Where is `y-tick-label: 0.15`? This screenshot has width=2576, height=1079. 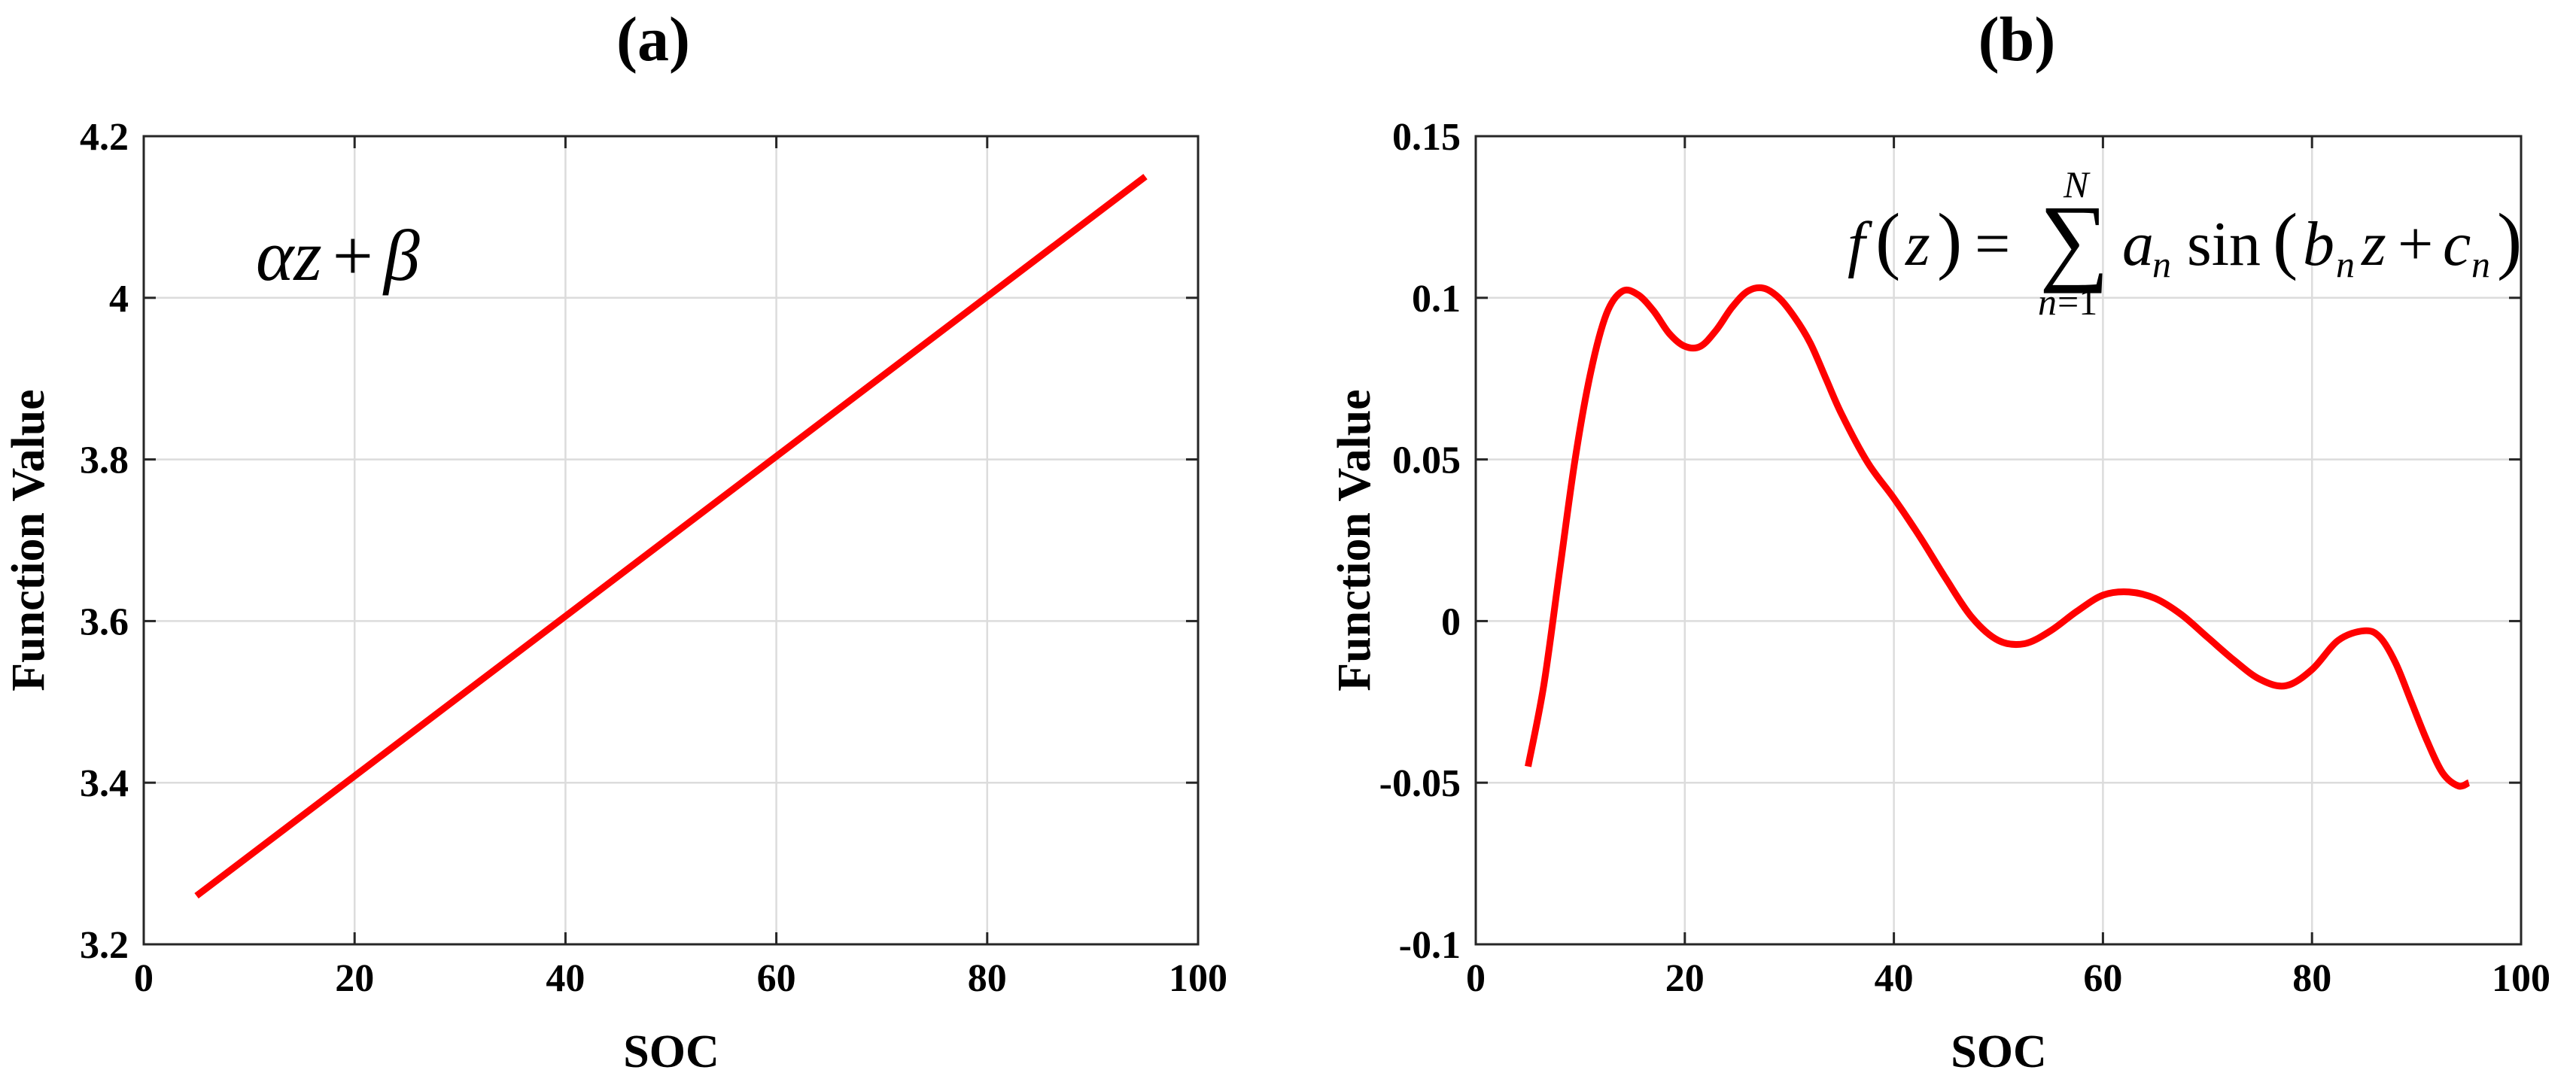
y-tick-label: 0.15 is located at coordinates (1426, 137).